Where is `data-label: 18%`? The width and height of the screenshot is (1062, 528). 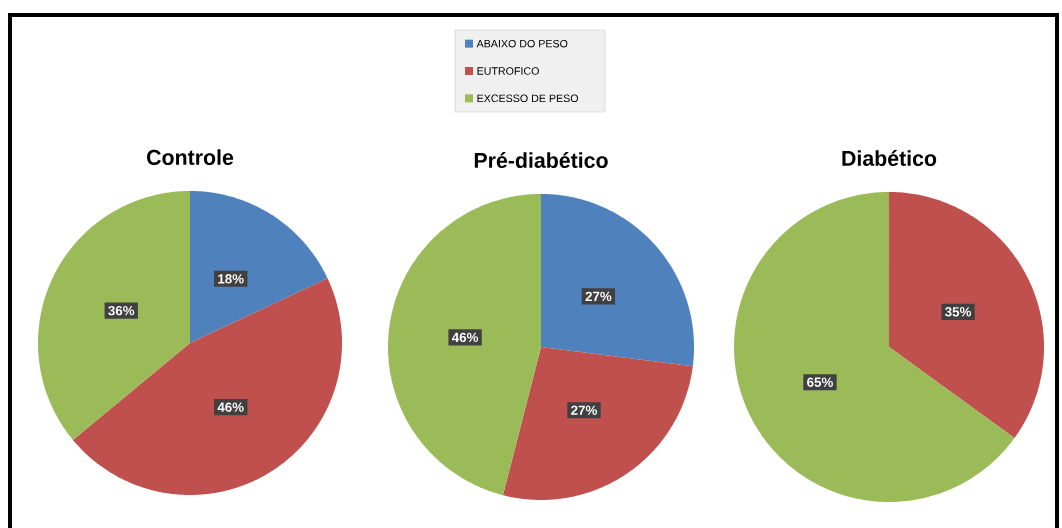 data-label: 18% is located at coordinates (231, 279).